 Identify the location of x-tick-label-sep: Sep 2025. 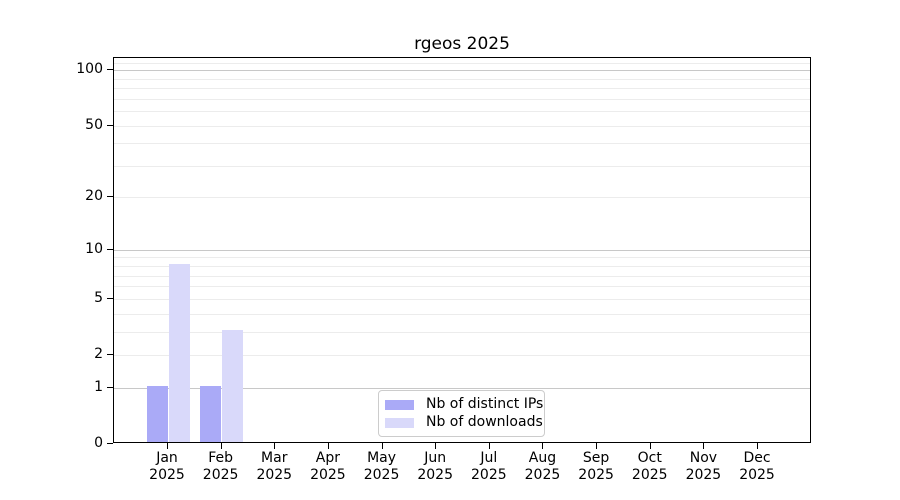
(596, 467).